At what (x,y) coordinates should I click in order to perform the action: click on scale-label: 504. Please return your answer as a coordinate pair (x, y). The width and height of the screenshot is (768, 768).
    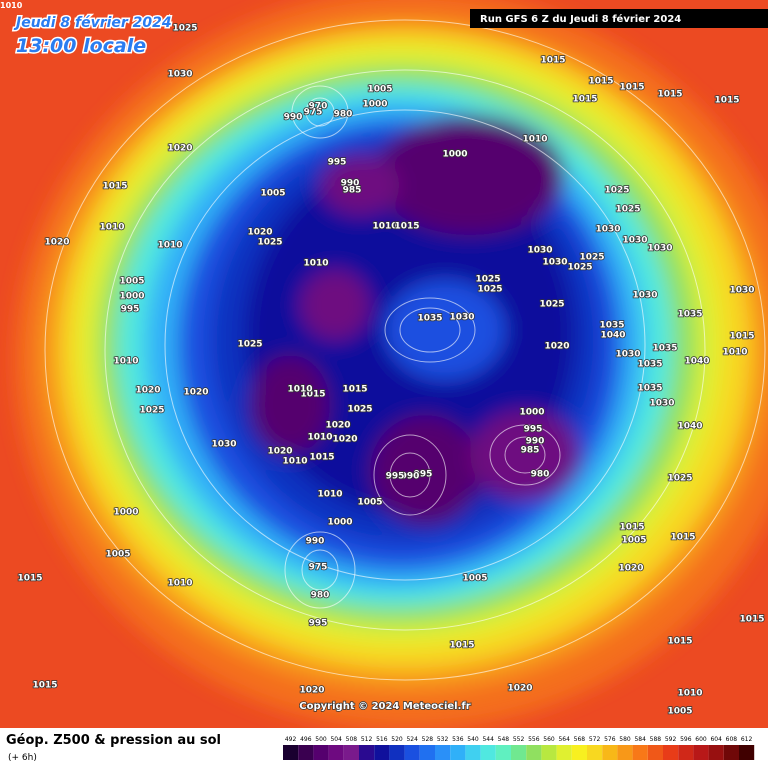
    Looking at the image, I should click on (336, 739).